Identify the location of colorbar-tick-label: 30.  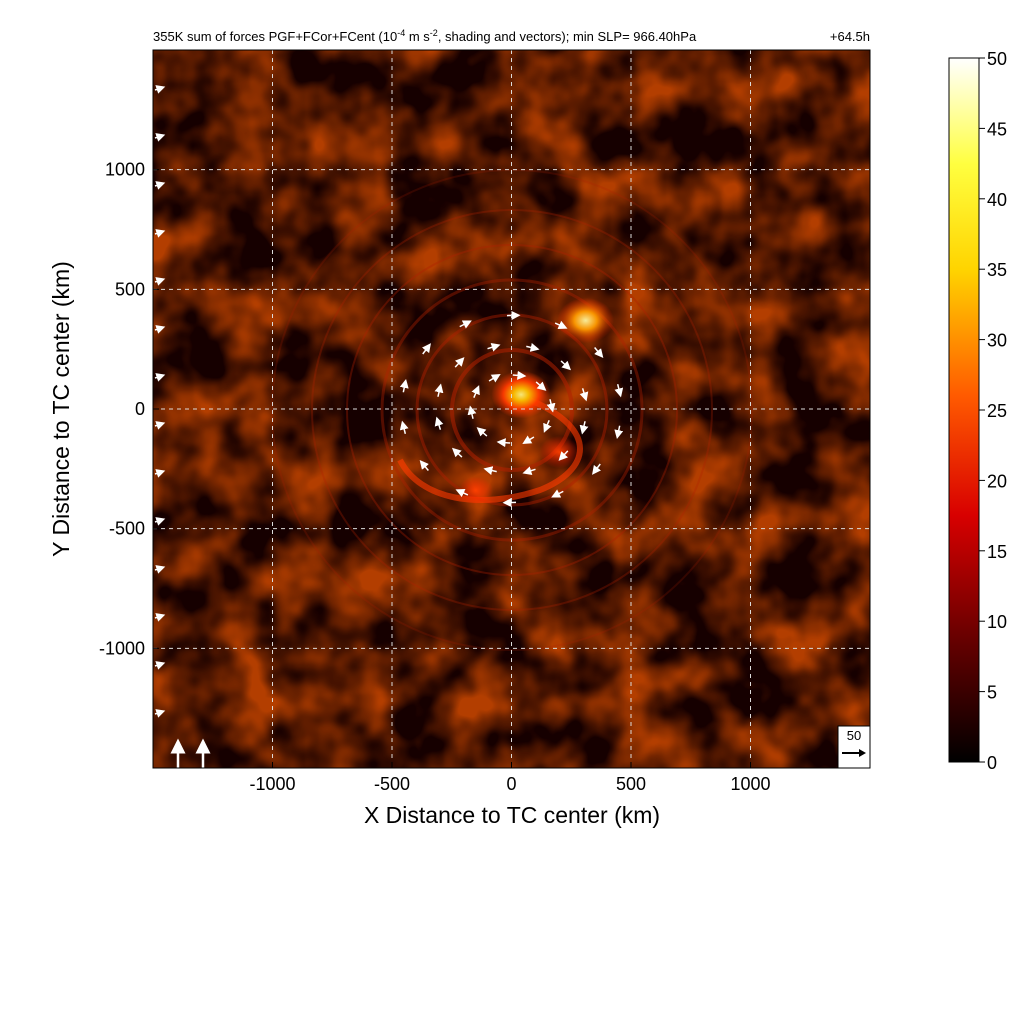
(997, 341).